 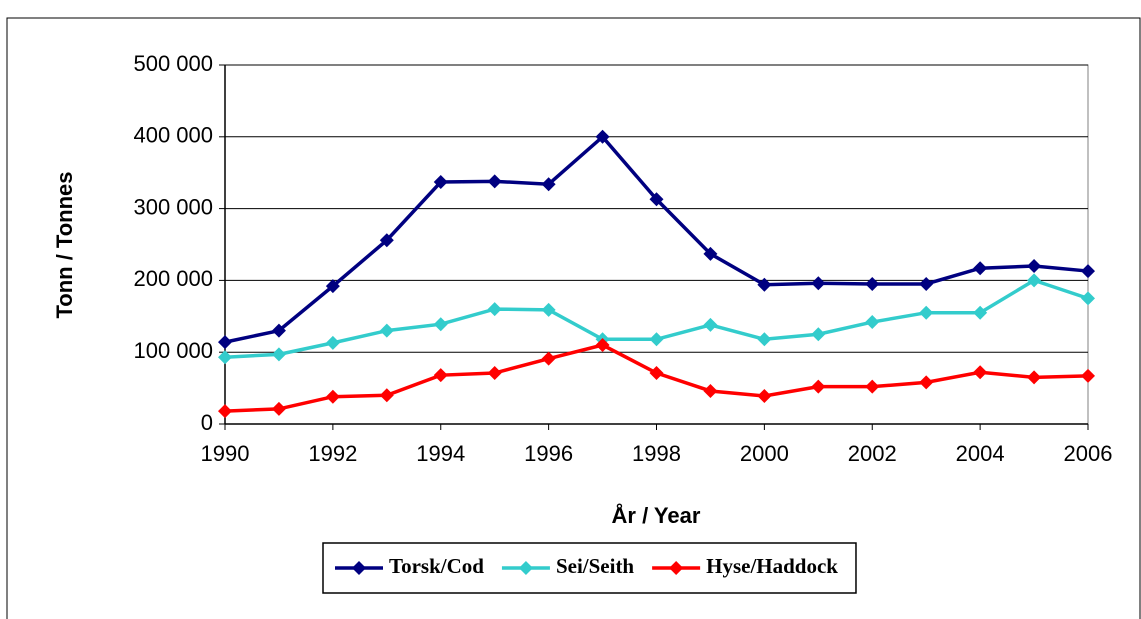 I want to click on legend-box, so click(x=589, y=568).